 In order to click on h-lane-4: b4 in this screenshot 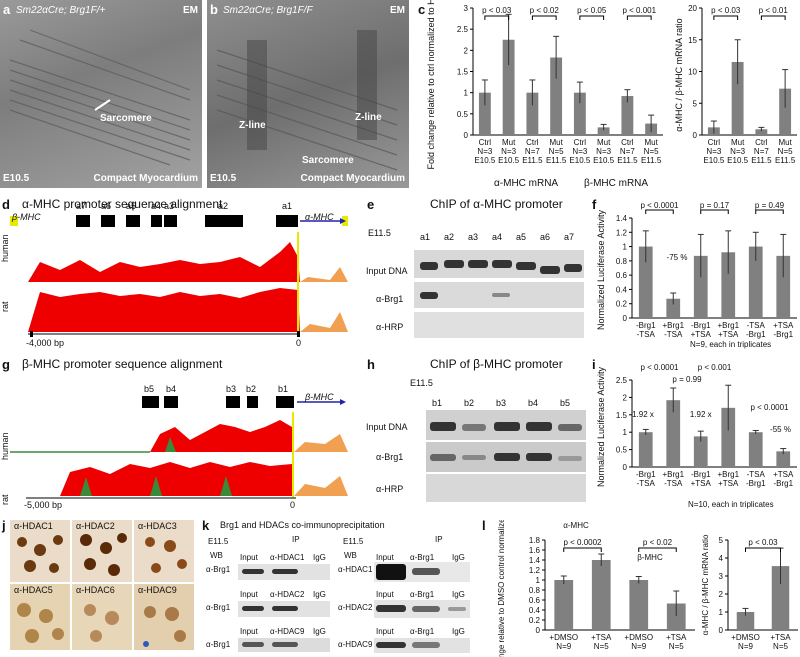, I will do `click(533, 403)`.